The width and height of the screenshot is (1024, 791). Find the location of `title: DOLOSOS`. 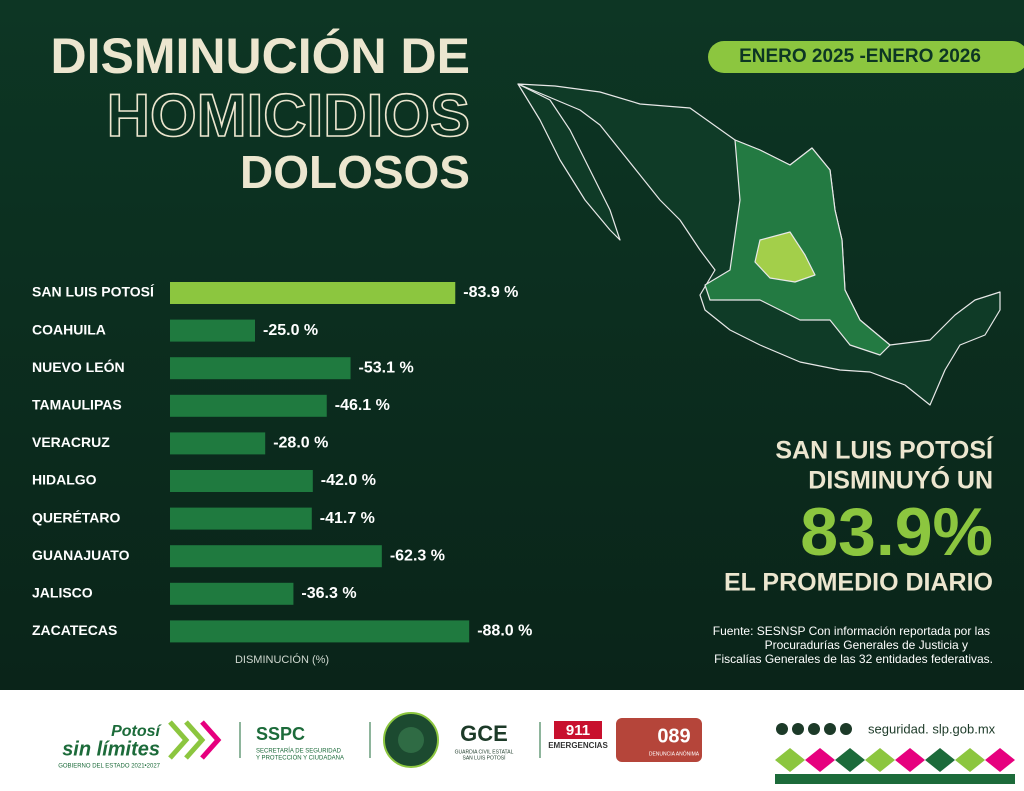

title: DOLOSOS is located at coordinates (355, 172).